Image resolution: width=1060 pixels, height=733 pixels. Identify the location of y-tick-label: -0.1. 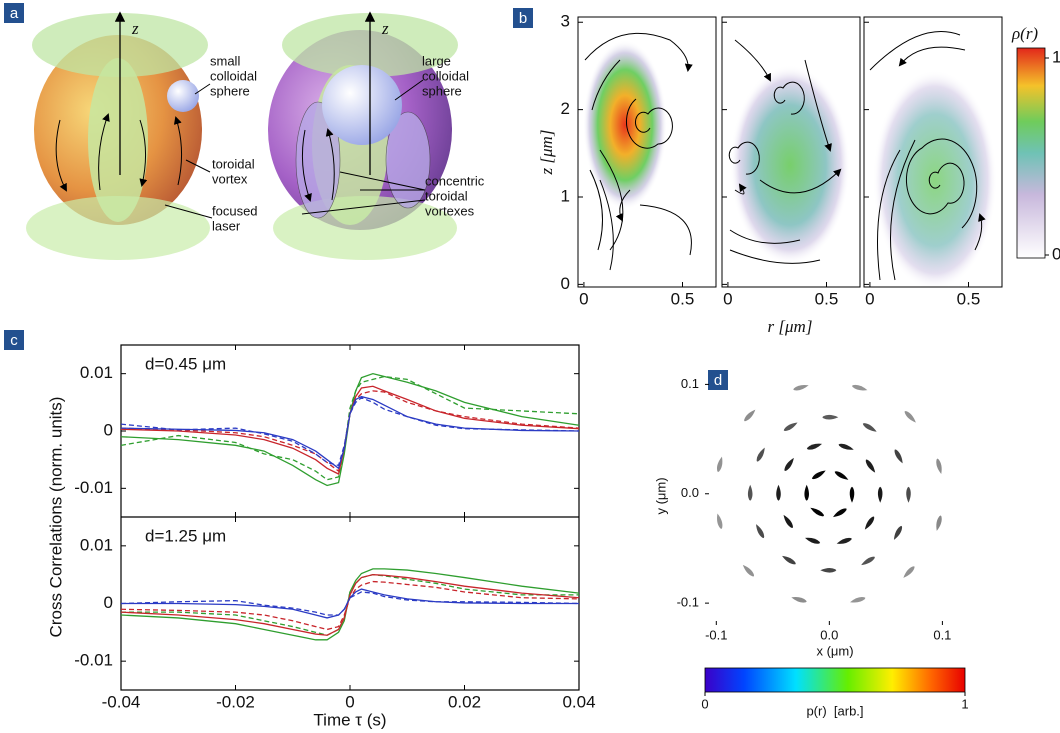
(688, 602).